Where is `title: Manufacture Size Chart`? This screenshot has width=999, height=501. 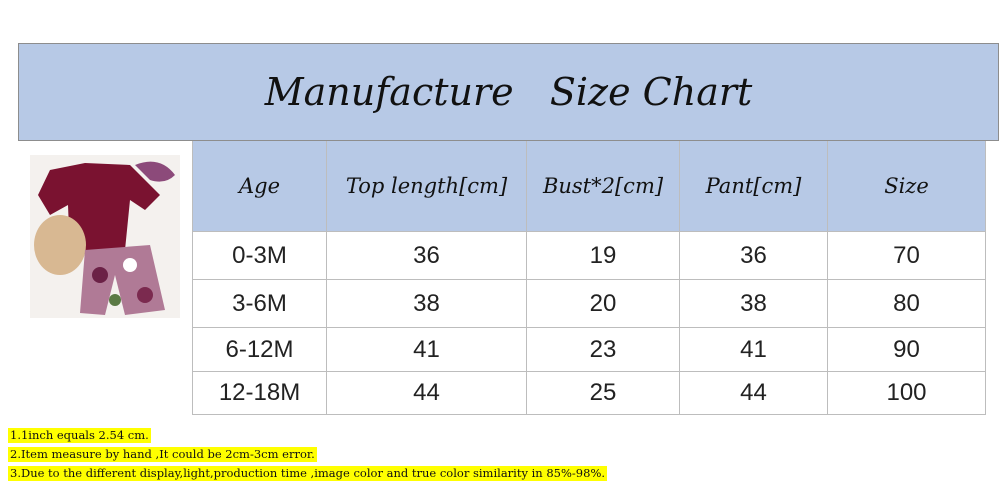 title: Manufacture Size Chart is located at coordinates (508, 92).